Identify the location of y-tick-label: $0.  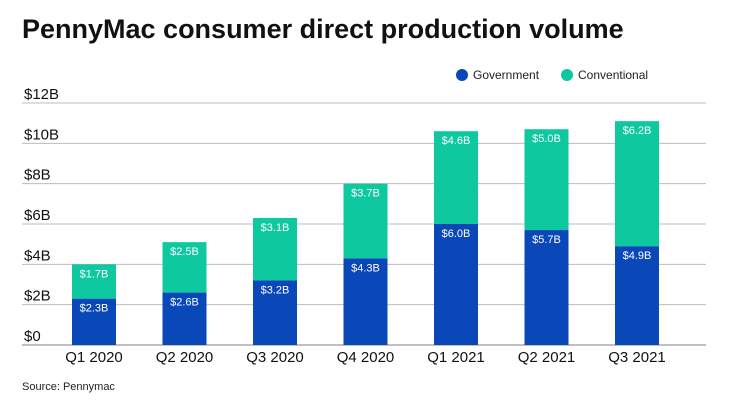
(32, 336).